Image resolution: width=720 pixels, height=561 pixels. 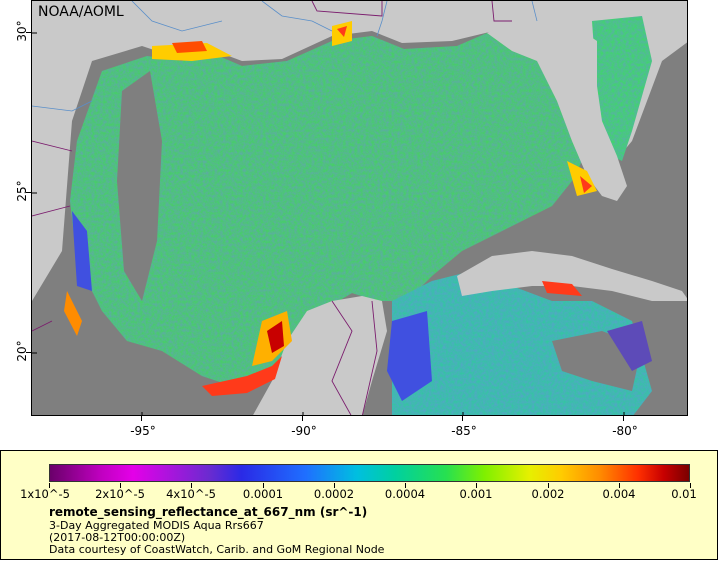 What do you see at coordinates (81, 12) in the screenshot?
I see `credit-label: NOAA/AOML` at bounding box center [81, 12].